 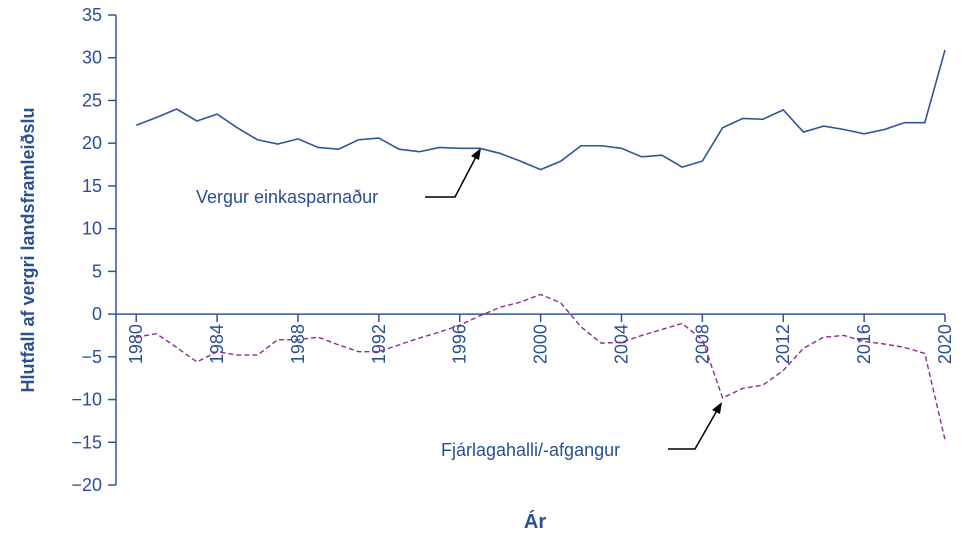 I want to click on x-tick-label: 1996, so click(x=460, y=344).